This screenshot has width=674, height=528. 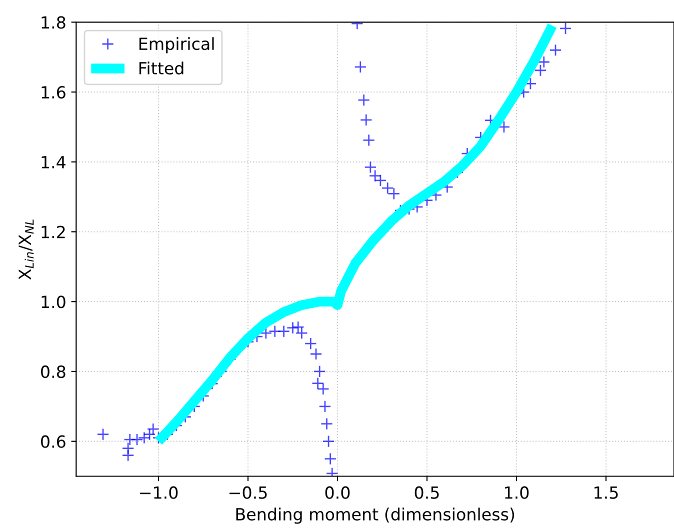 What do you see at coordinates (159, 492) in the screenshot?
I see `x-tick-label: −1.0` at bounding box center [159, 492].